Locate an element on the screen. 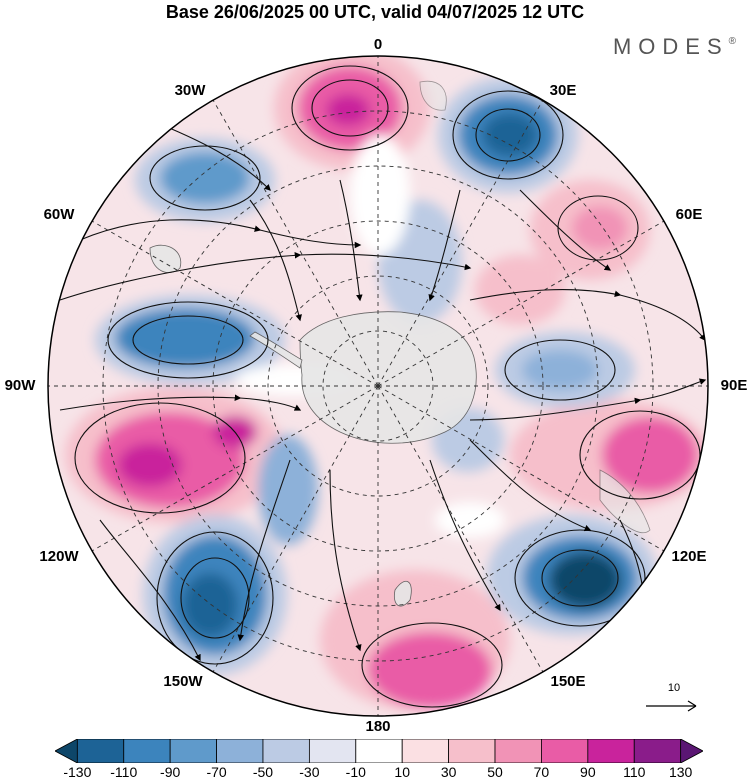 This screenshot has height=783, width=750. brand-mark: ® is located at coordinates (732, 41).